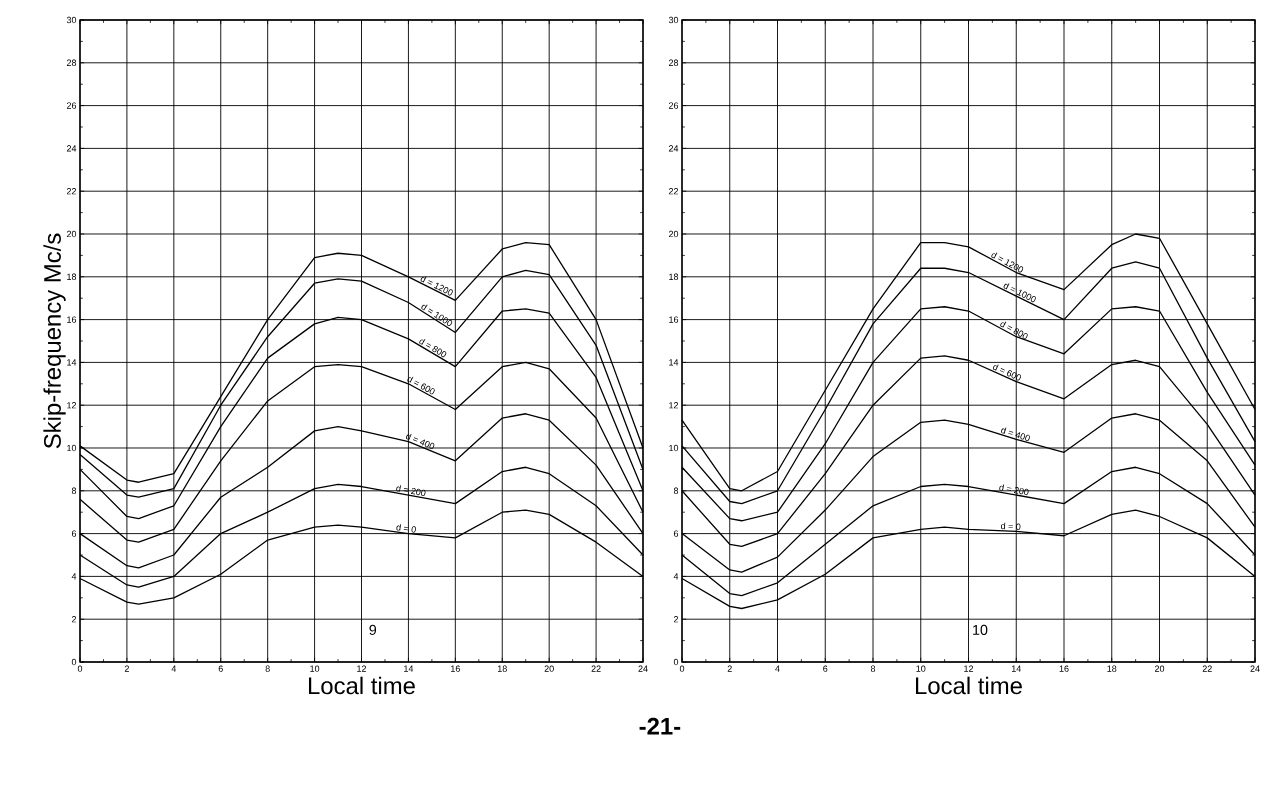 Image resolution: width=1266 pixels, height=810 pixels. Describe the element at coordinates (373, 629) in the screenshot. I see `annotation: 9` at that location.